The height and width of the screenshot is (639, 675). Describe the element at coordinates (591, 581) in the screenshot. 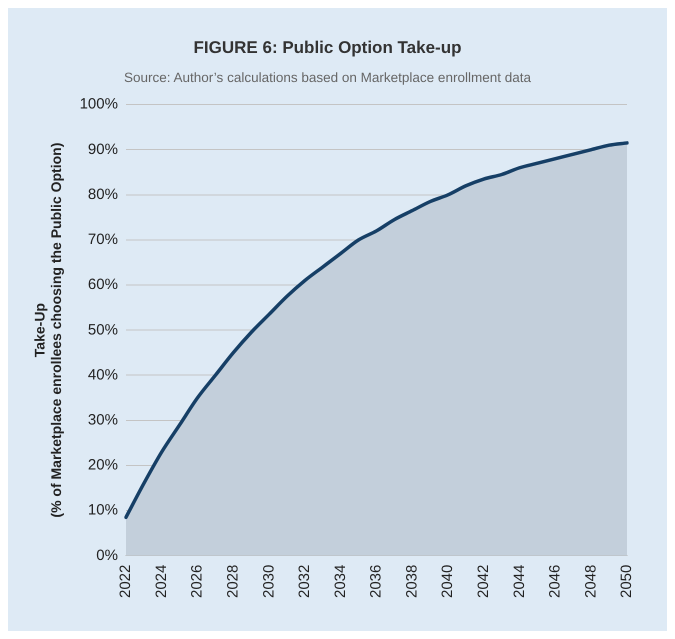

I see `x-tick-label: 2048` at that location.